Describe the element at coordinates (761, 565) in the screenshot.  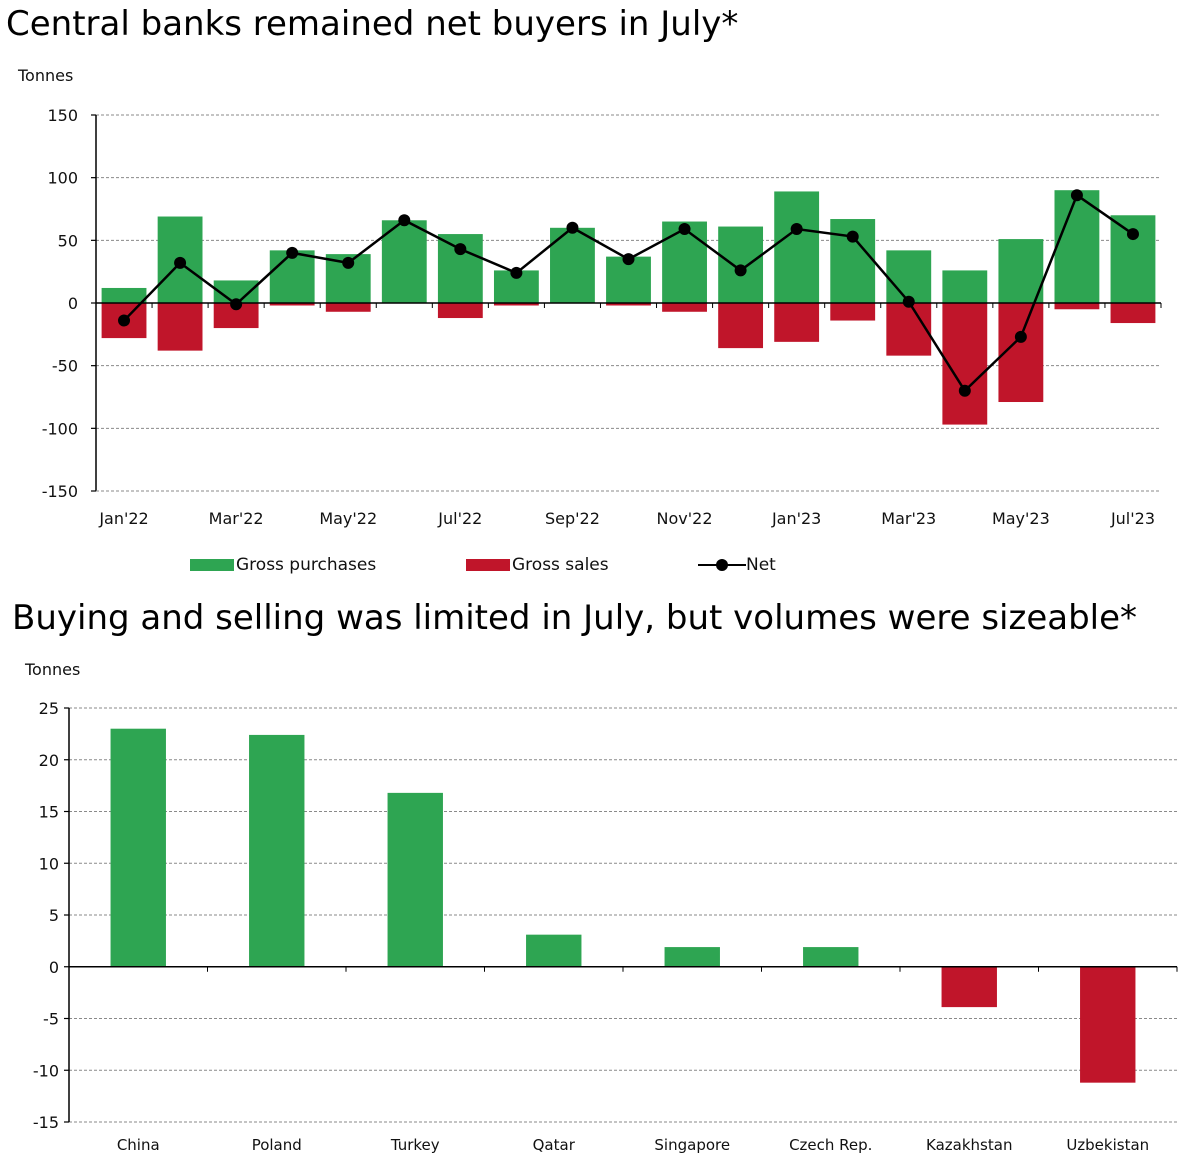
I see `legend-net-label: Net` at that location.